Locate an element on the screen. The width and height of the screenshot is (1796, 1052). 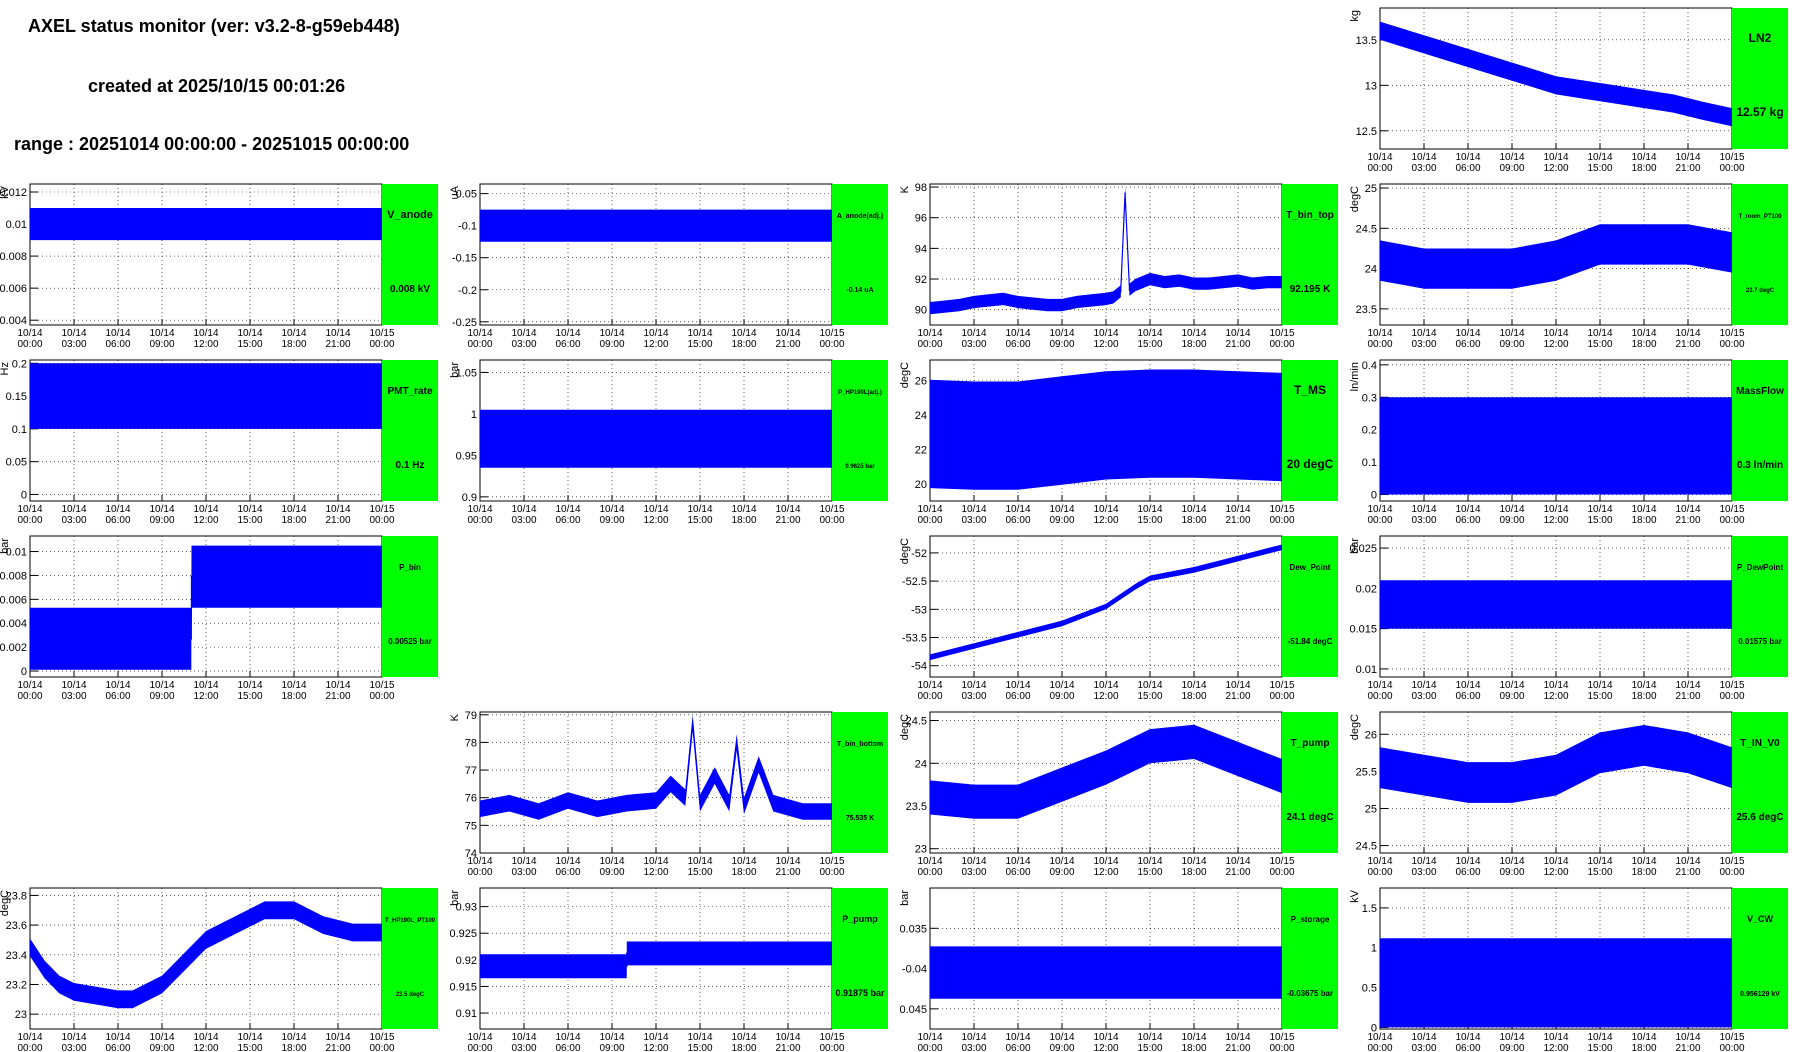
y-tick-label: 0.2 is located at coordinates (19, 364).